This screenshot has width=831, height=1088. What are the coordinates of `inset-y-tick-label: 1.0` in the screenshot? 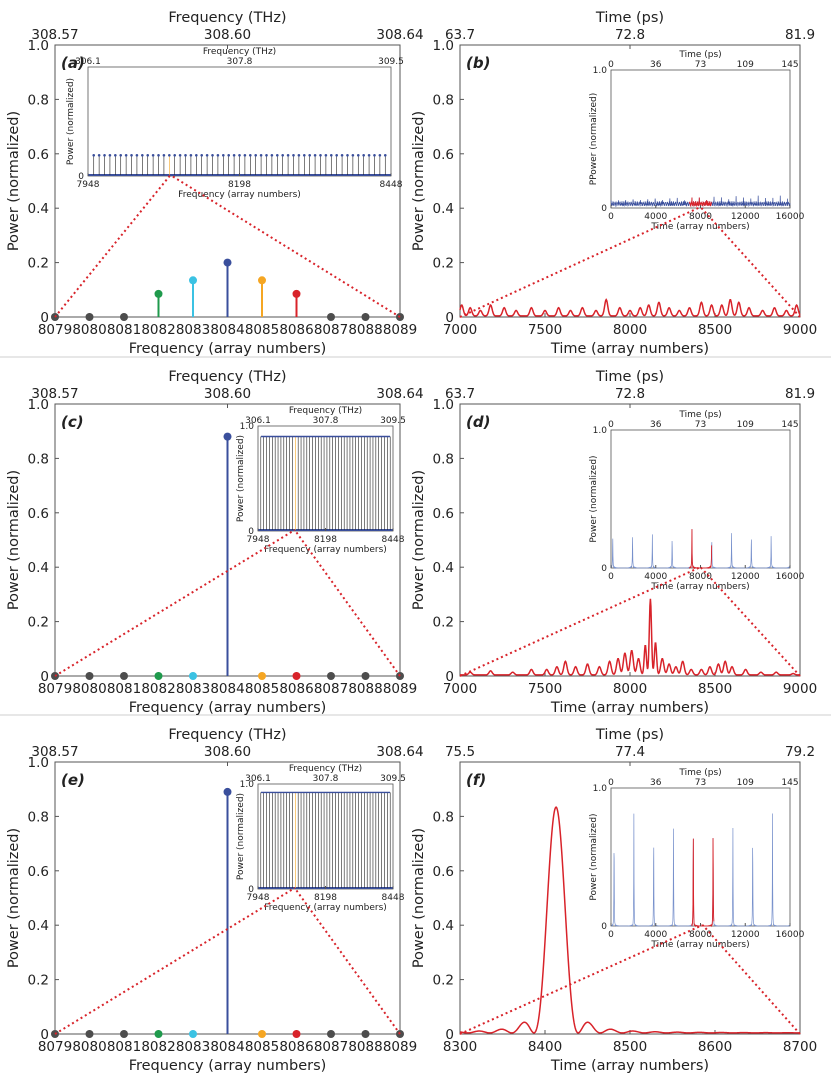 It's located at (247, 785).